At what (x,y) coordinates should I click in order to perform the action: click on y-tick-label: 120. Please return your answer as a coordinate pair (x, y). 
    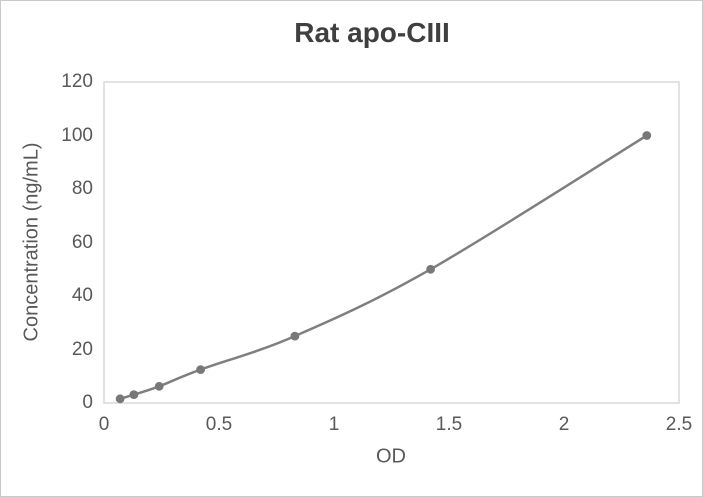
    Looking at the image, I should click on (77, 81).